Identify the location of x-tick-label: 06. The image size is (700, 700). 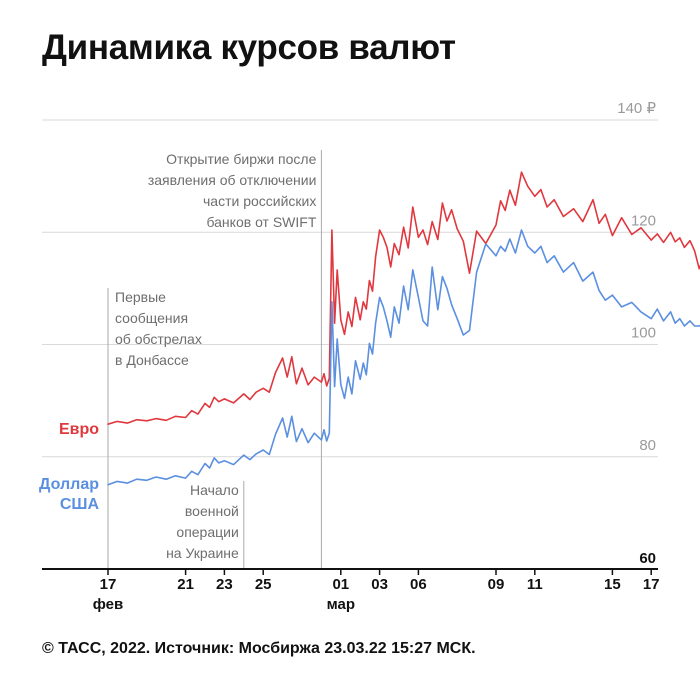
(418, 584).